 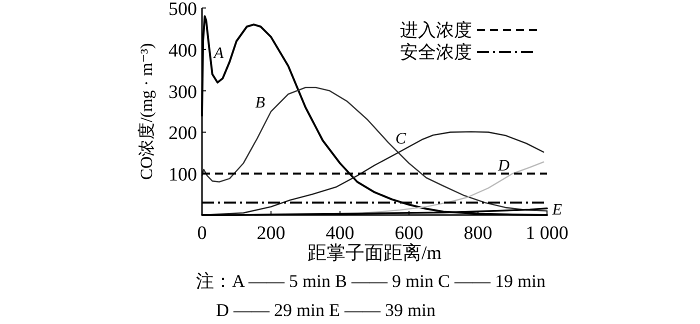 What do you see at coordinates (340, 233) in the screenshot?
I see `x-tick-label: 400` at bounding box center [340, 233].